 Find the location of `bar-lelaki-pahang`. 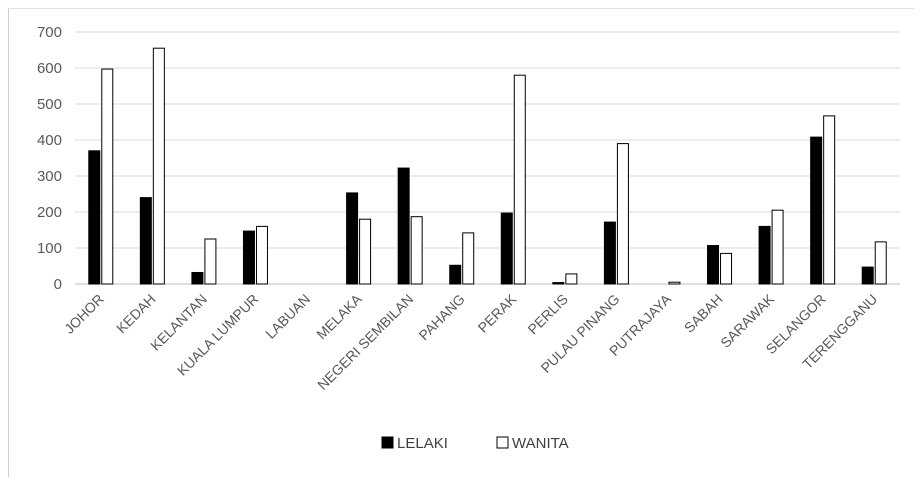

bar-lelaki-pahang is located at coordinates (455, 274).